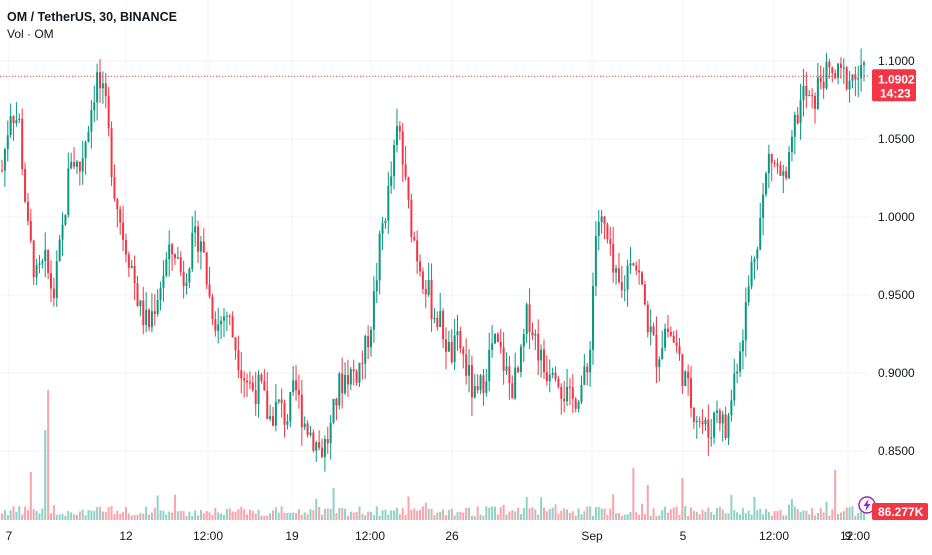 Image resolution: width=932 pixels, height=555 pixels. I want to click on volume-indicator-label: Vol · OM, so click(30, 34).